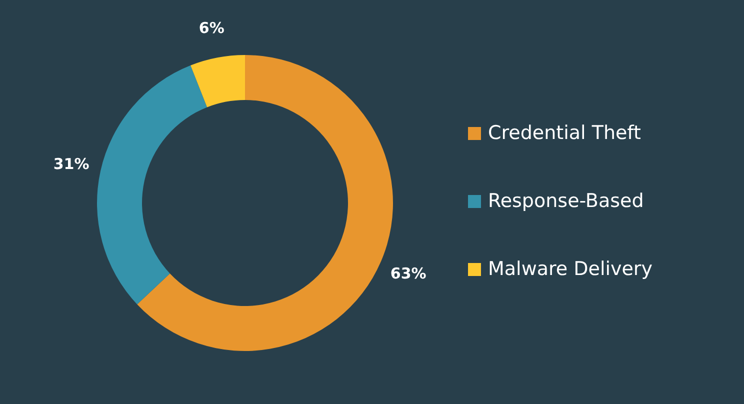  What do you see at coordinates (408, 273) in the screenshot?
I see `data-label: 63%` at bounding box center [408, 273].